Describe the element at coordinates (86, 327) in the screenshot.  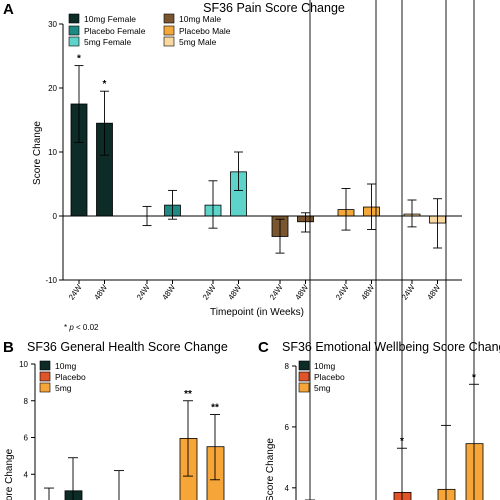
I see `footnote-suffix: < 0.02` at that location.